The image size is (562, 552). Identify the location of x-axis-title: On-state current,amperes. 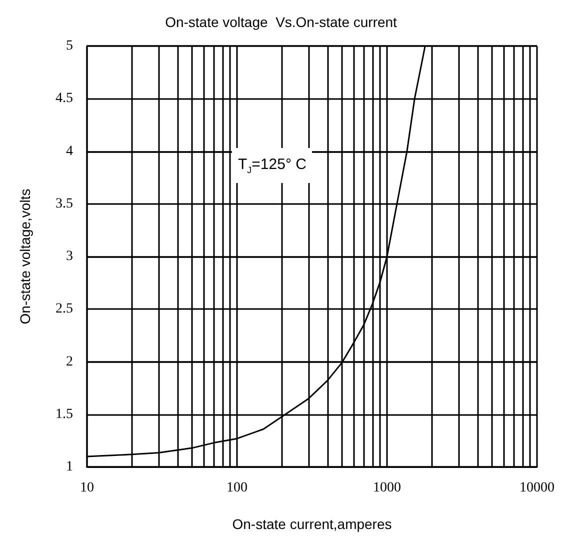
(312, 524).